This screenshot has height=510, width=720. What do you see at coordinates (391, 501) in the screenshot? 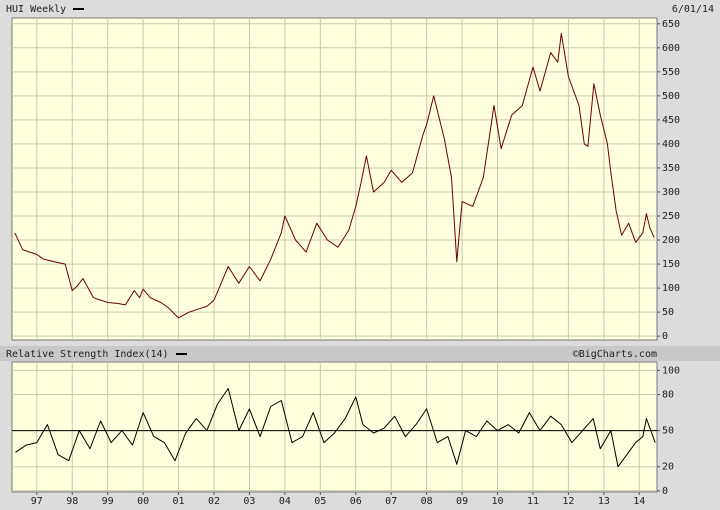
I see `x-tick-label: 07` at bounding box center [391, 501].